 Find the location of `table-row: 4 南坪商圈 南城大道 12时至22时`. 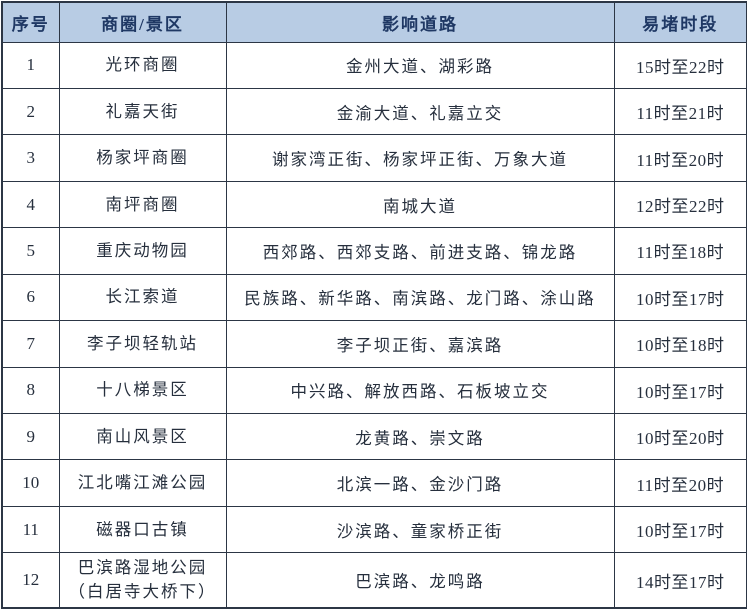

table-row: 4 南坪商圈 南城大道 12时至22时 is located at coordinates (374, 204).